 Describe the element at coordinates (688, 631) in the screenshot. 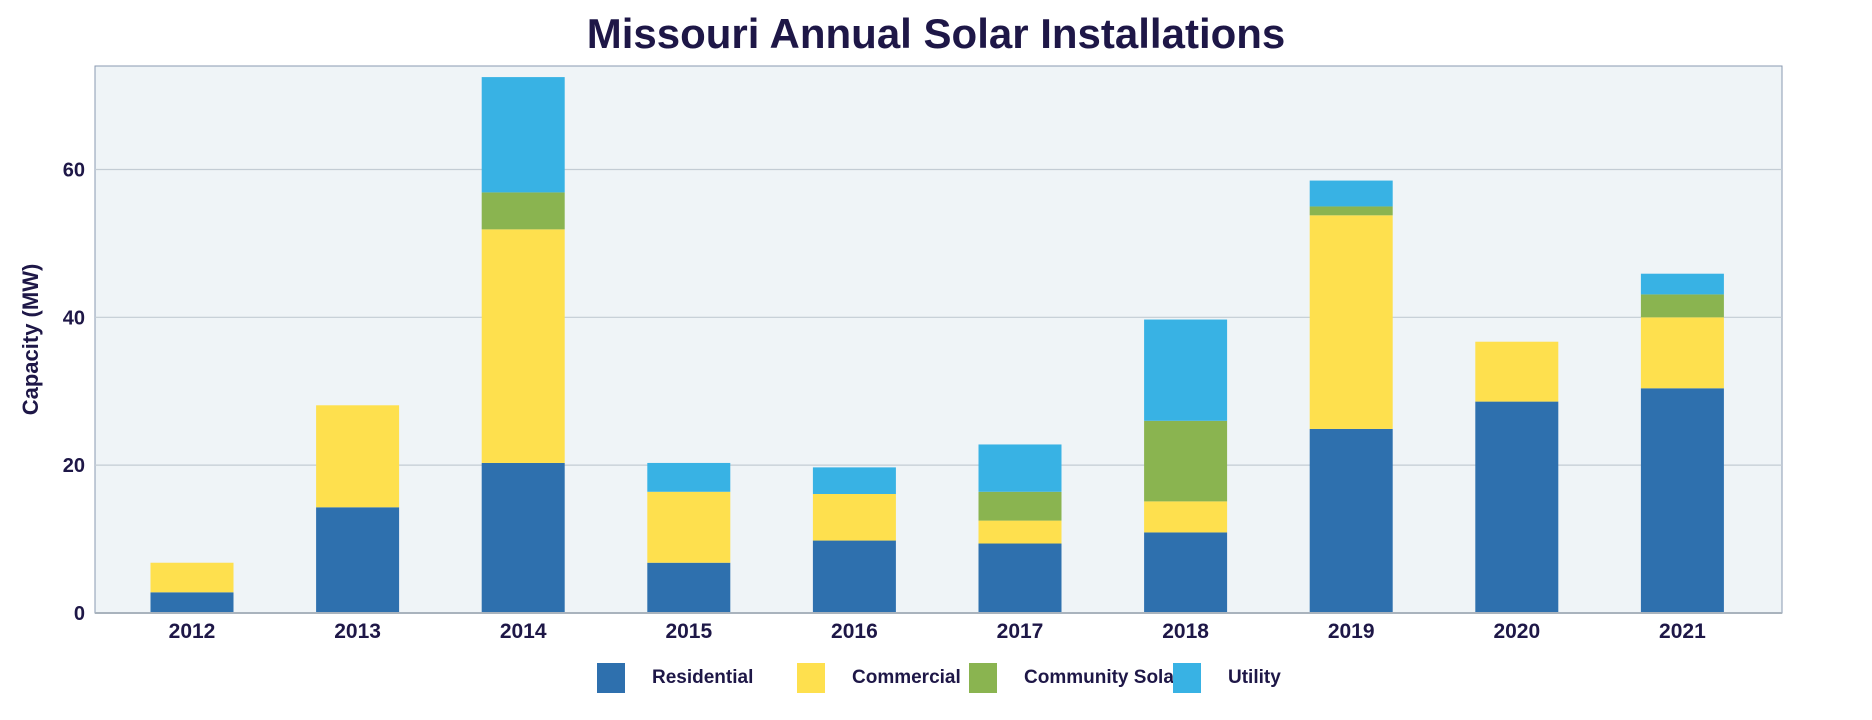

I see `x-tick-label: 2015` at that location.